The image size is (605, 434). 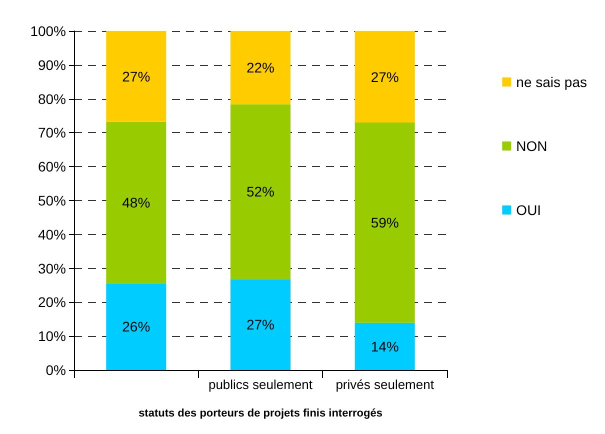 I want to click on y-tick-label: 20%, so click(x=52, y=302).